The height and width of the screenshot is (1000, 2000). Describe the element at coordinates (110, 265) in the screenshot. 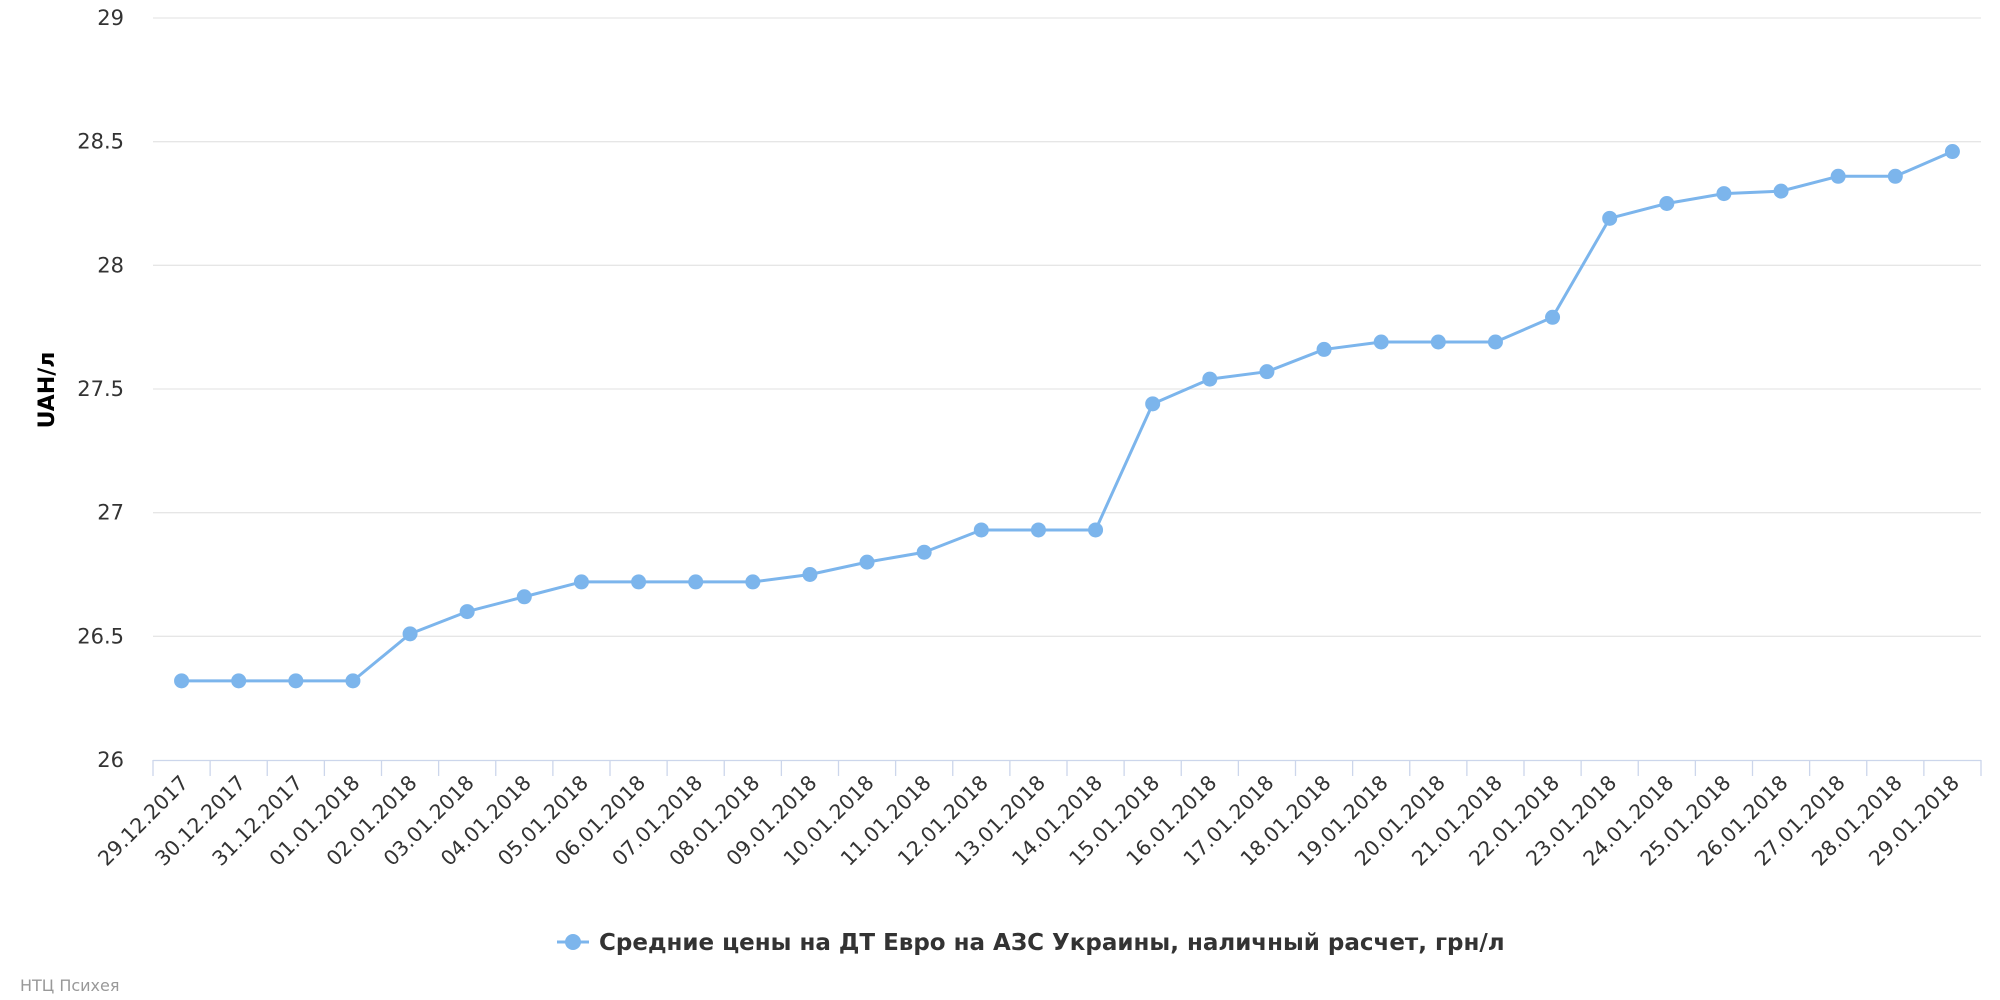

I see `y-tick-label: 28` at that location.